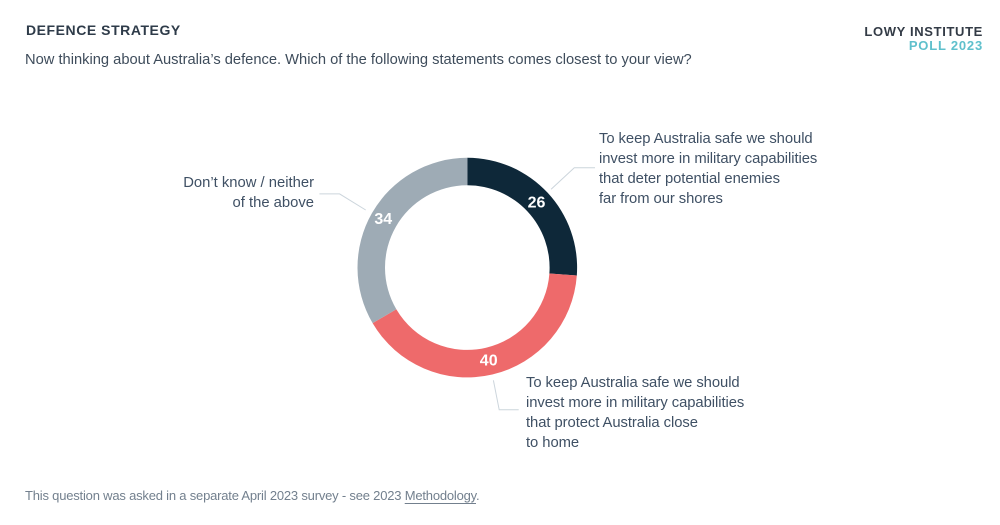 The width and height of the screenshot is (1000, 525). I want to click on svg-text: 34, so click(383, 219).